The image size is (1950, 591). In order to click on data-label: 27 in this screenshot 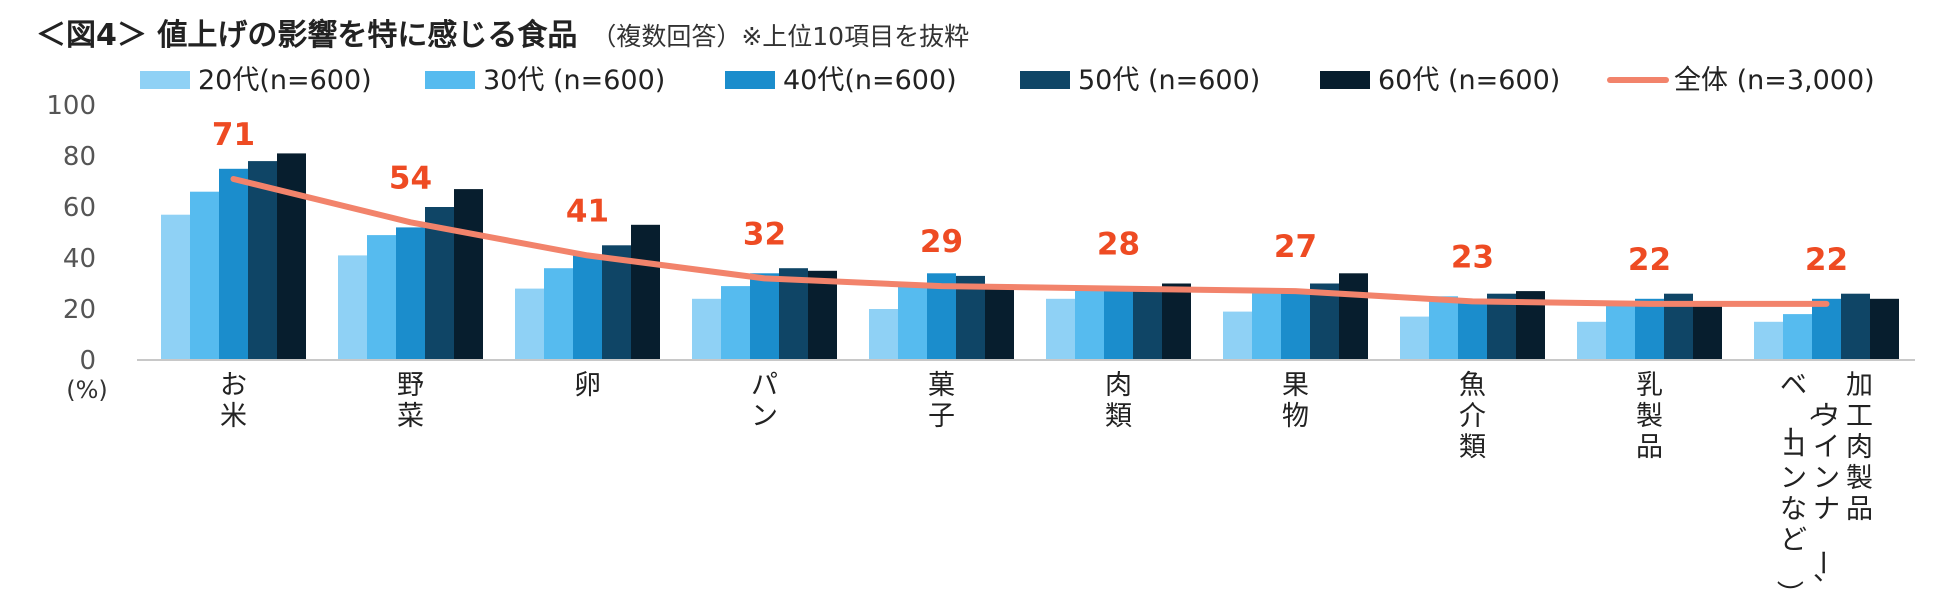, I will do `click(1295, 247)`.